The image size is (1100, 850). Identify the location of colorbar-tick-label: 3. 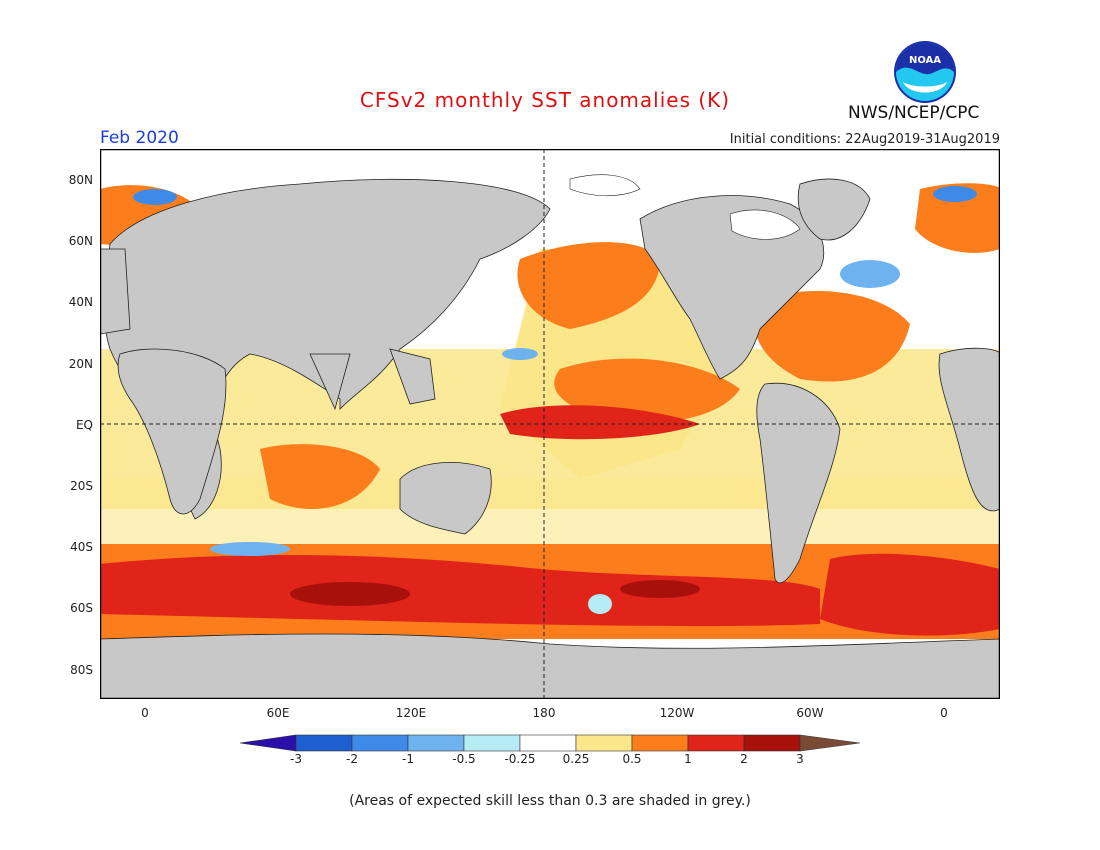
(800, 759).